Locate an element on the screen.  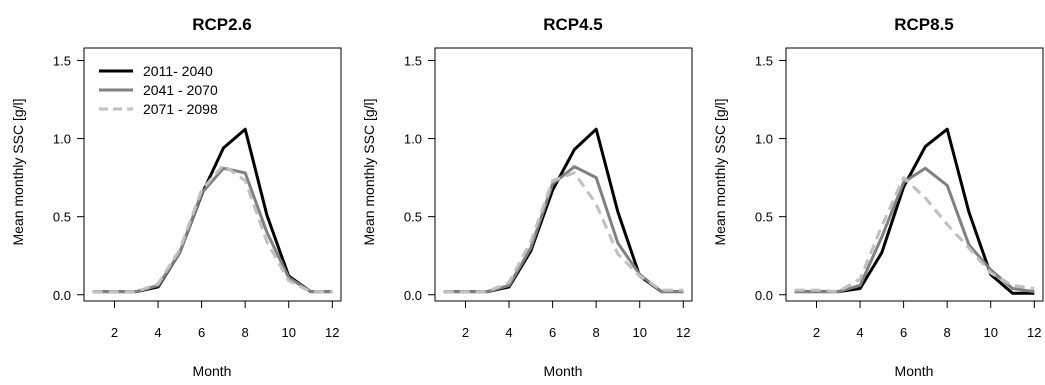
legend-label-2011-2040: 2011- 2040 is located at coordinates (178, 71).